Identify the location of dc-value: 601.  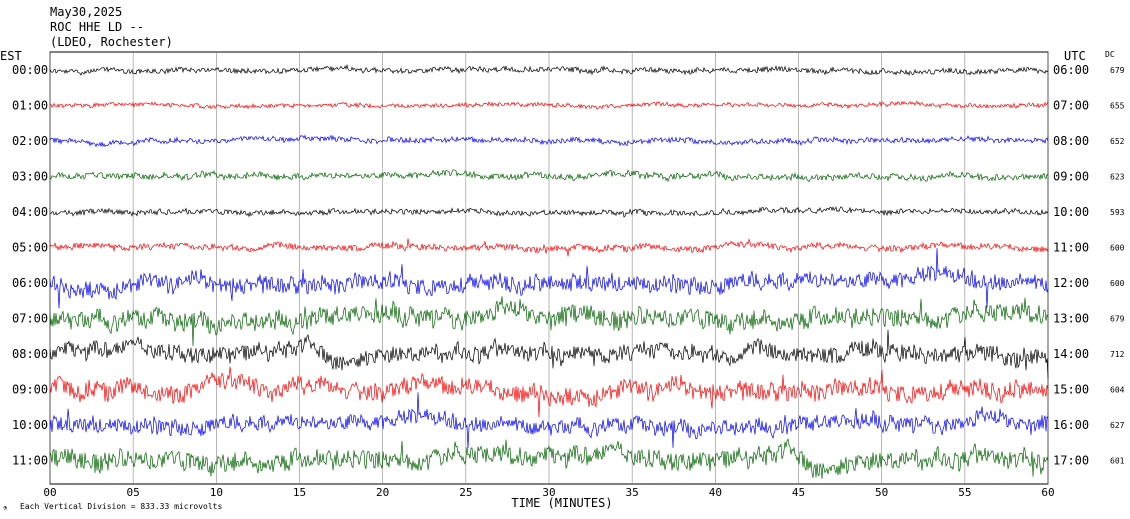
(1117, 461).